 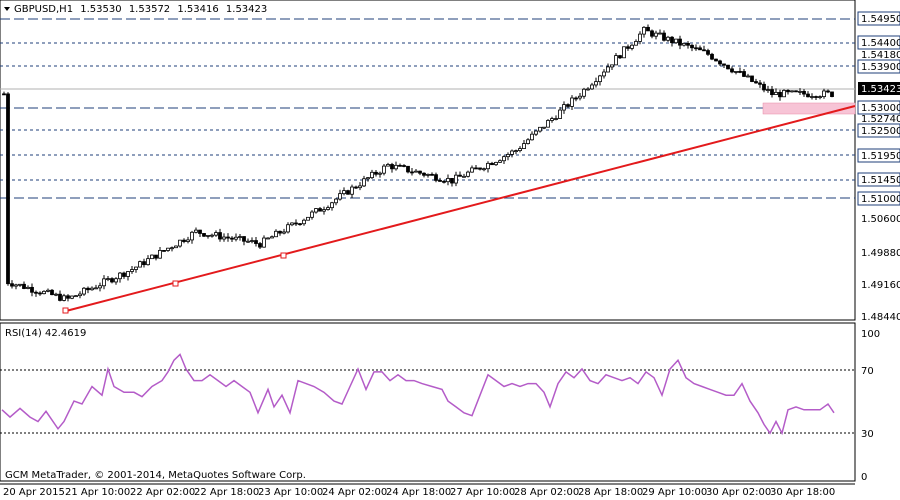 What do you see at coordinates (610, 492) in the screenshot?
I see `time-axis-label: 28 Apr 18:00` at bounding box center [610, 492].